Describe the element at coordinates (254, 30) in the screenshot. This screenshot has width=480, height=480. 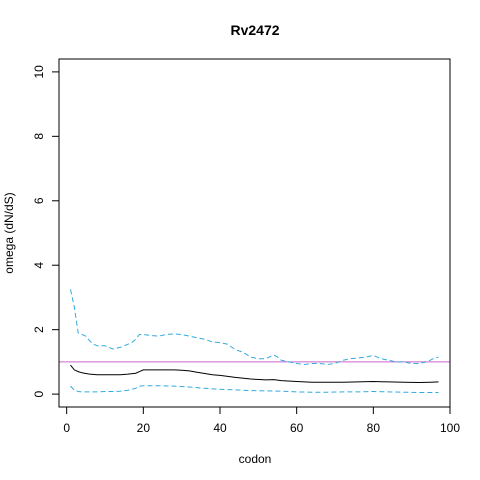
I see `chart-title: Rv2472` at that location.